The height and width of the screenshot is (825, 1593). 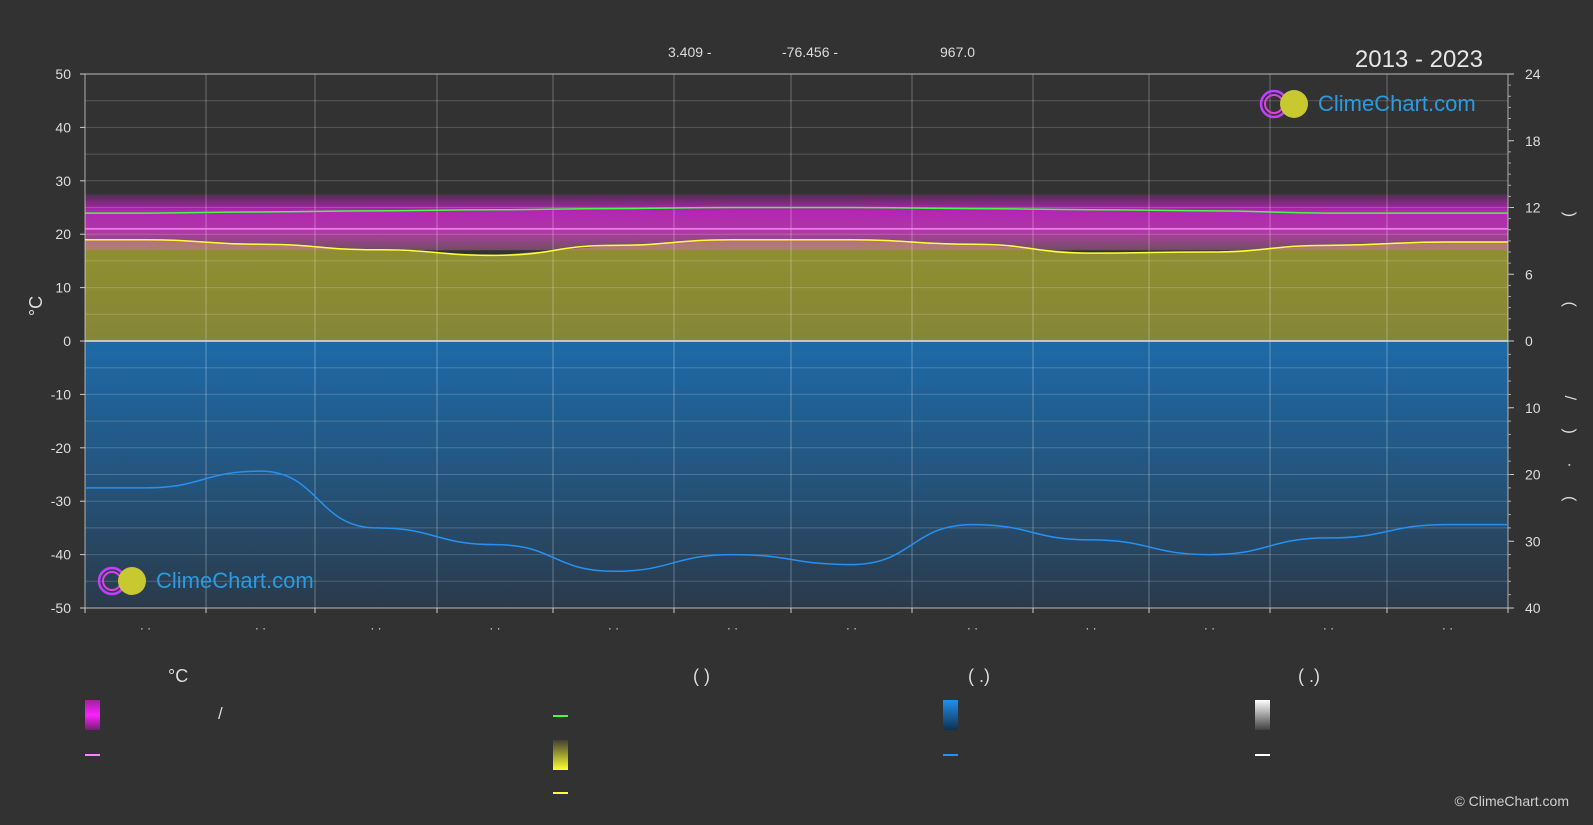 I want to click on brand-logo-bottom: ClimeChart.com, so click(x=205, y=581).